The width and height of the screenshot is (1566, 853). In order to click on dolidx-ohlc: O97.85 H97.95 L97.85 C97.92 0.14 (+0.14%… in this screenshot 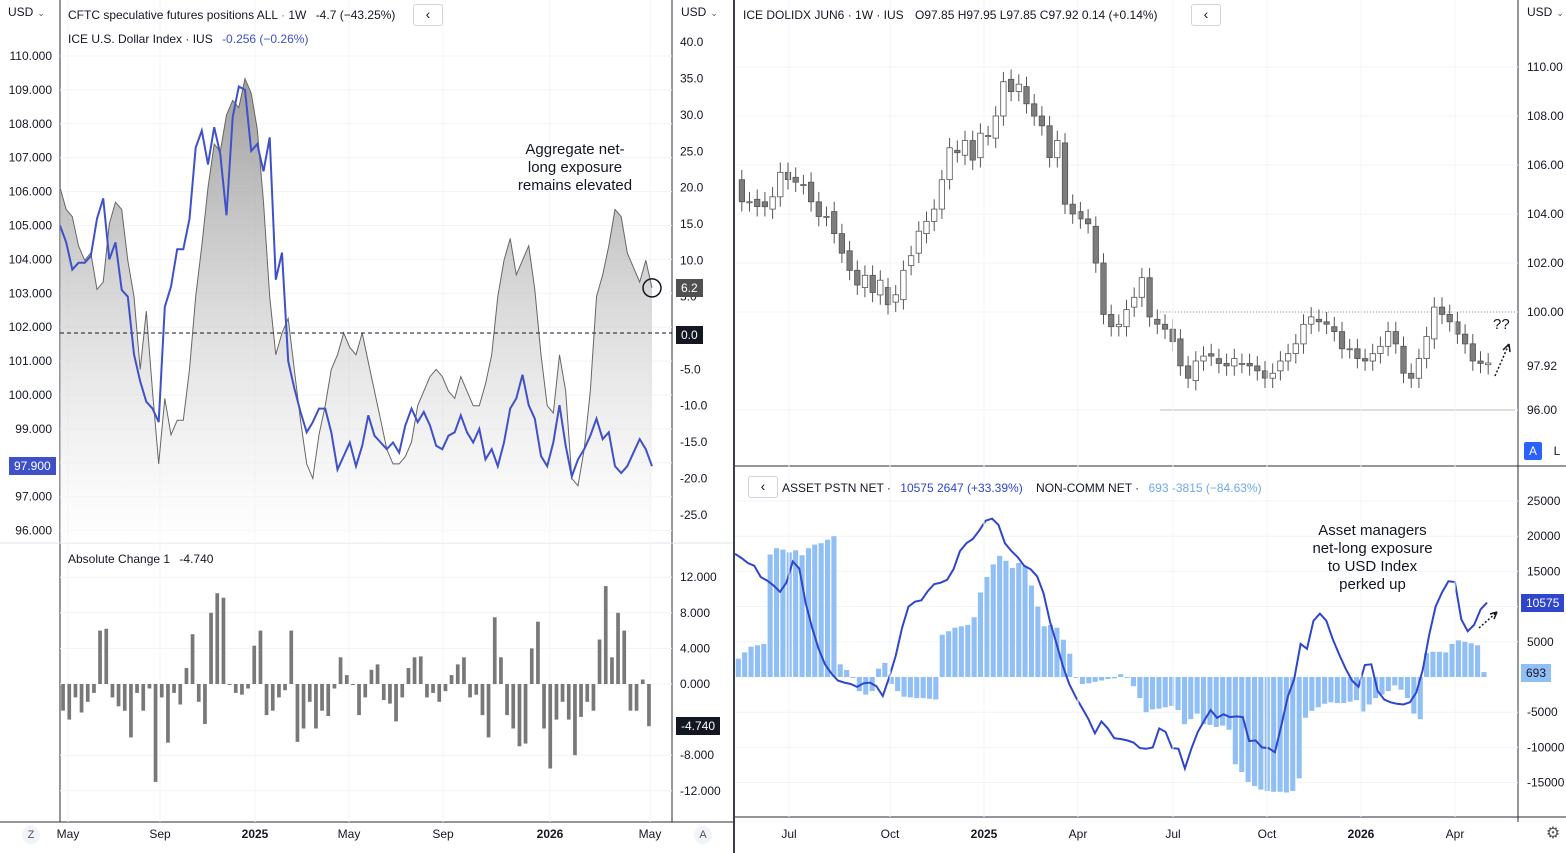, I will do `click(1036, 15)`.